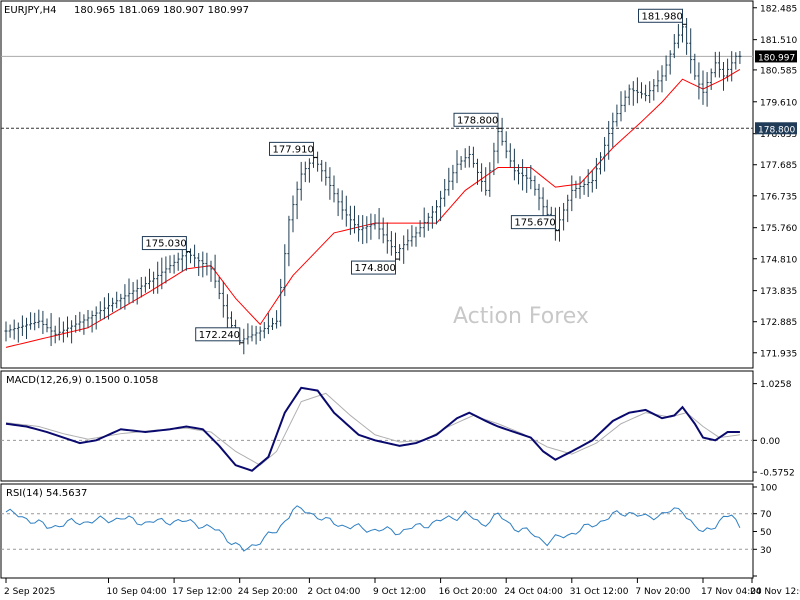 This screenshot has height=600, width=800. I want to click on support-price-label: 178.800, so click(776, 130).